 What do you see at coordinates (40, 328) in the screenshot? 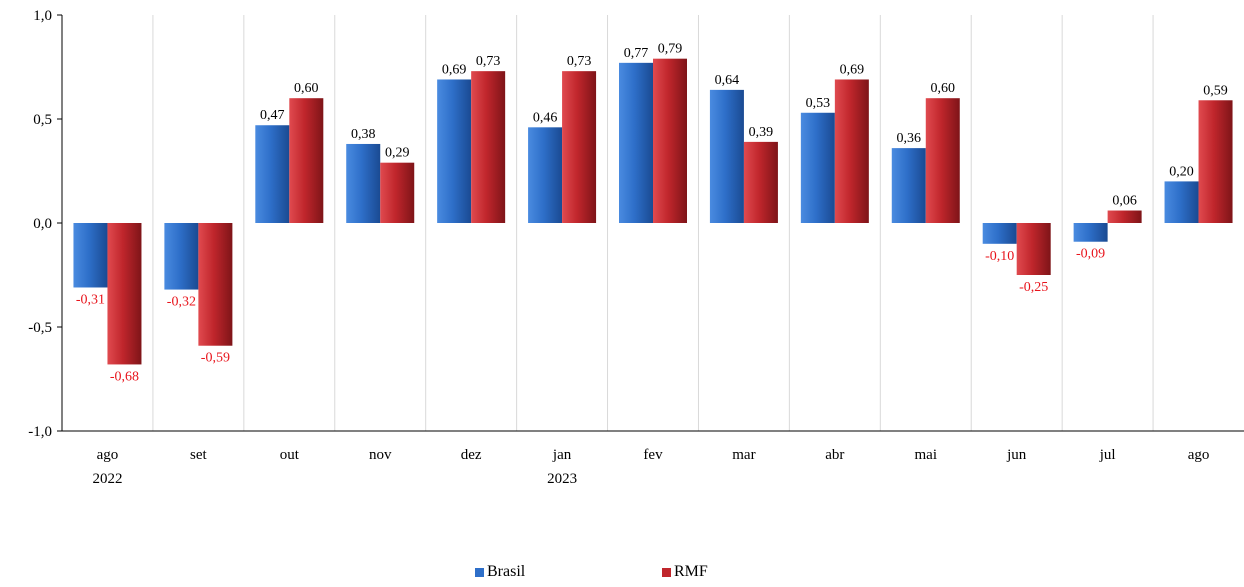
I see `y-tick-label: -0,5` at bounding box center [40, 328].